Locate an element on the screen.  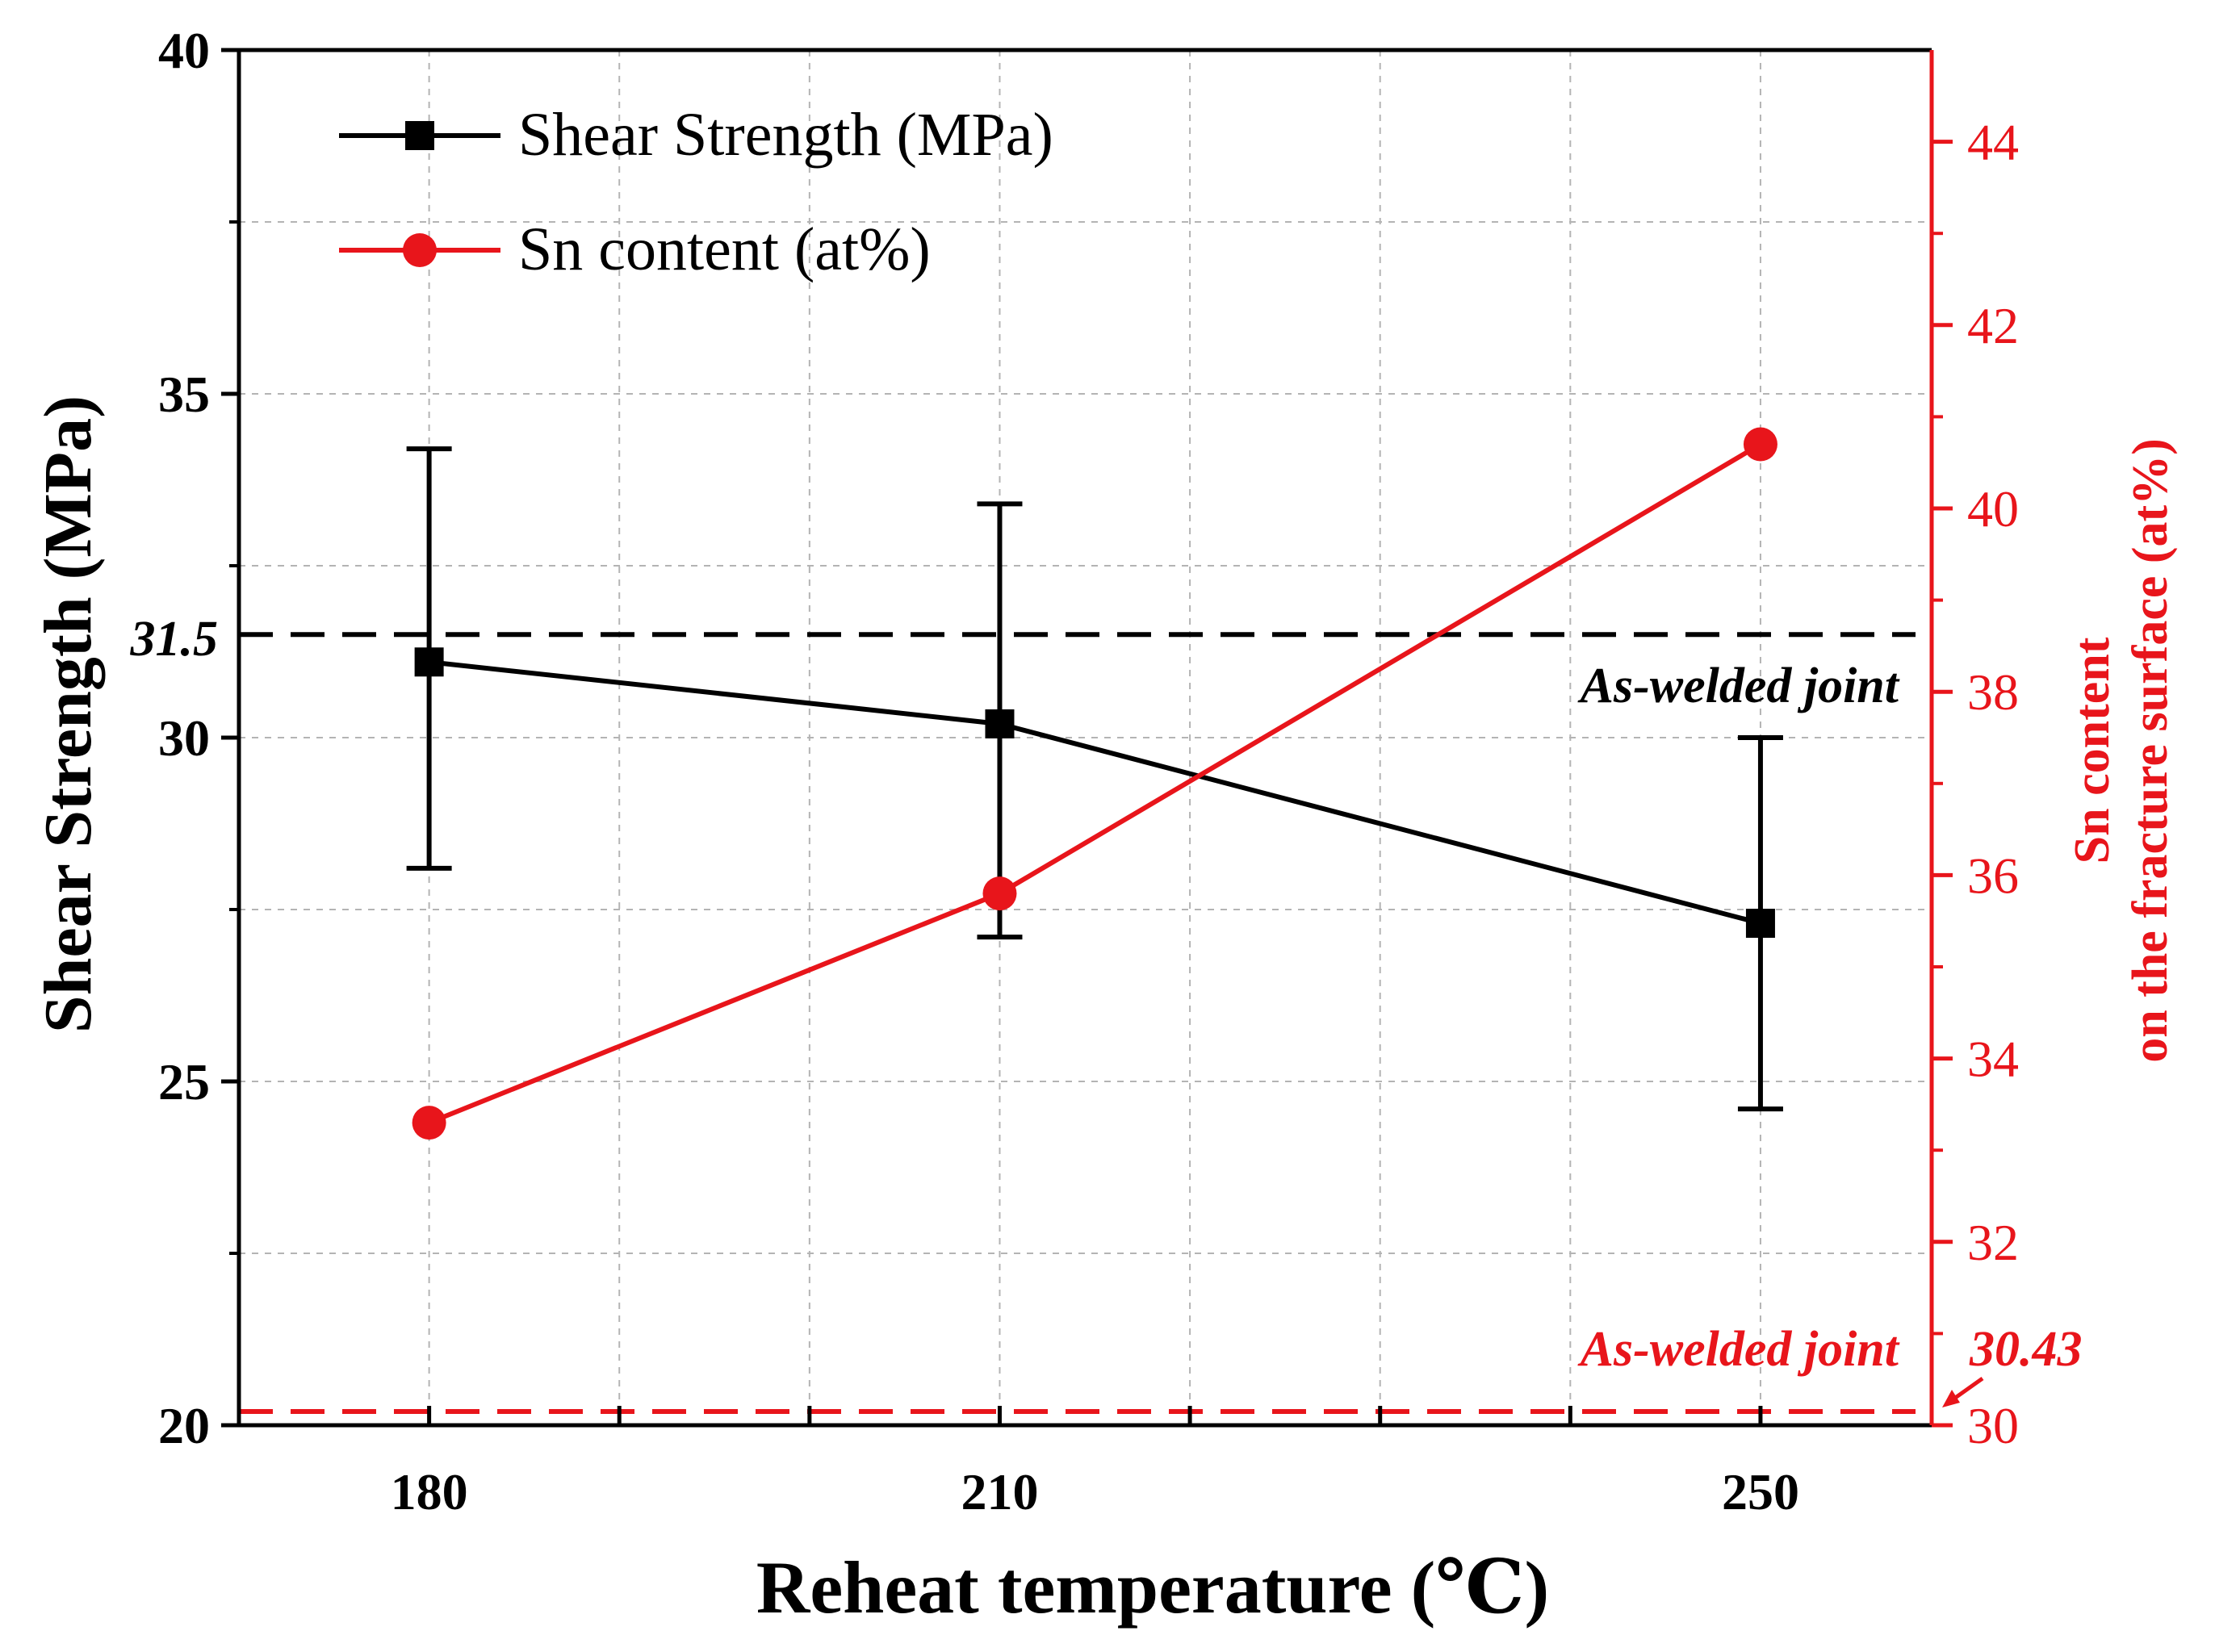
left-tick-label: 40 is located at coordinates (184, 50).